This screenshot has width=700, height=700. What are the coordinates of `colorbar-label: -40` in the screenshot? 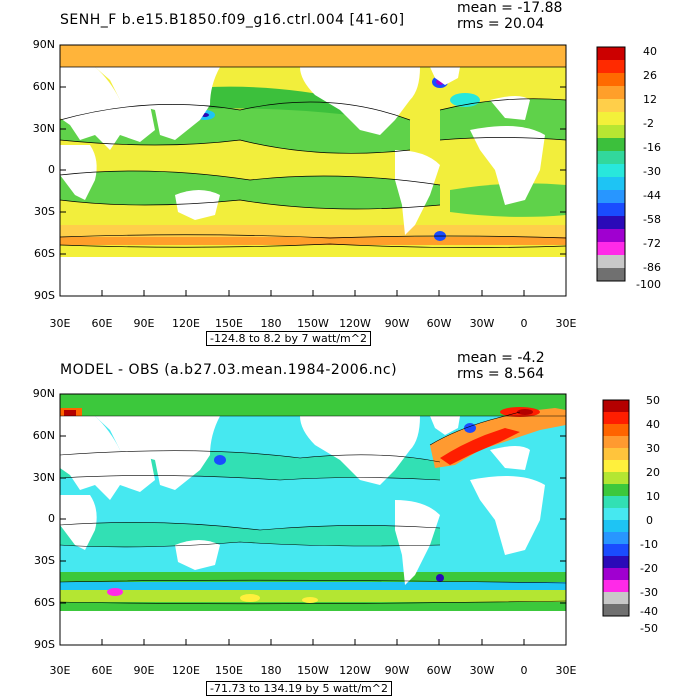 It's located at (649, 611).